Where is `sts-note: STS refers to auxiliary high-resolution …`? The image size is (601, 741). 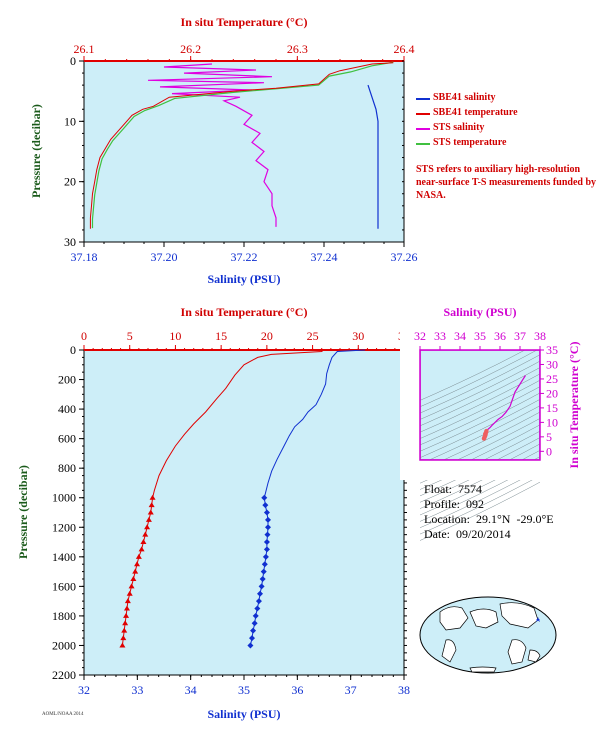
sts-note: STS refers to auxiliary high-resolution … is located at coordinates (506, 182).